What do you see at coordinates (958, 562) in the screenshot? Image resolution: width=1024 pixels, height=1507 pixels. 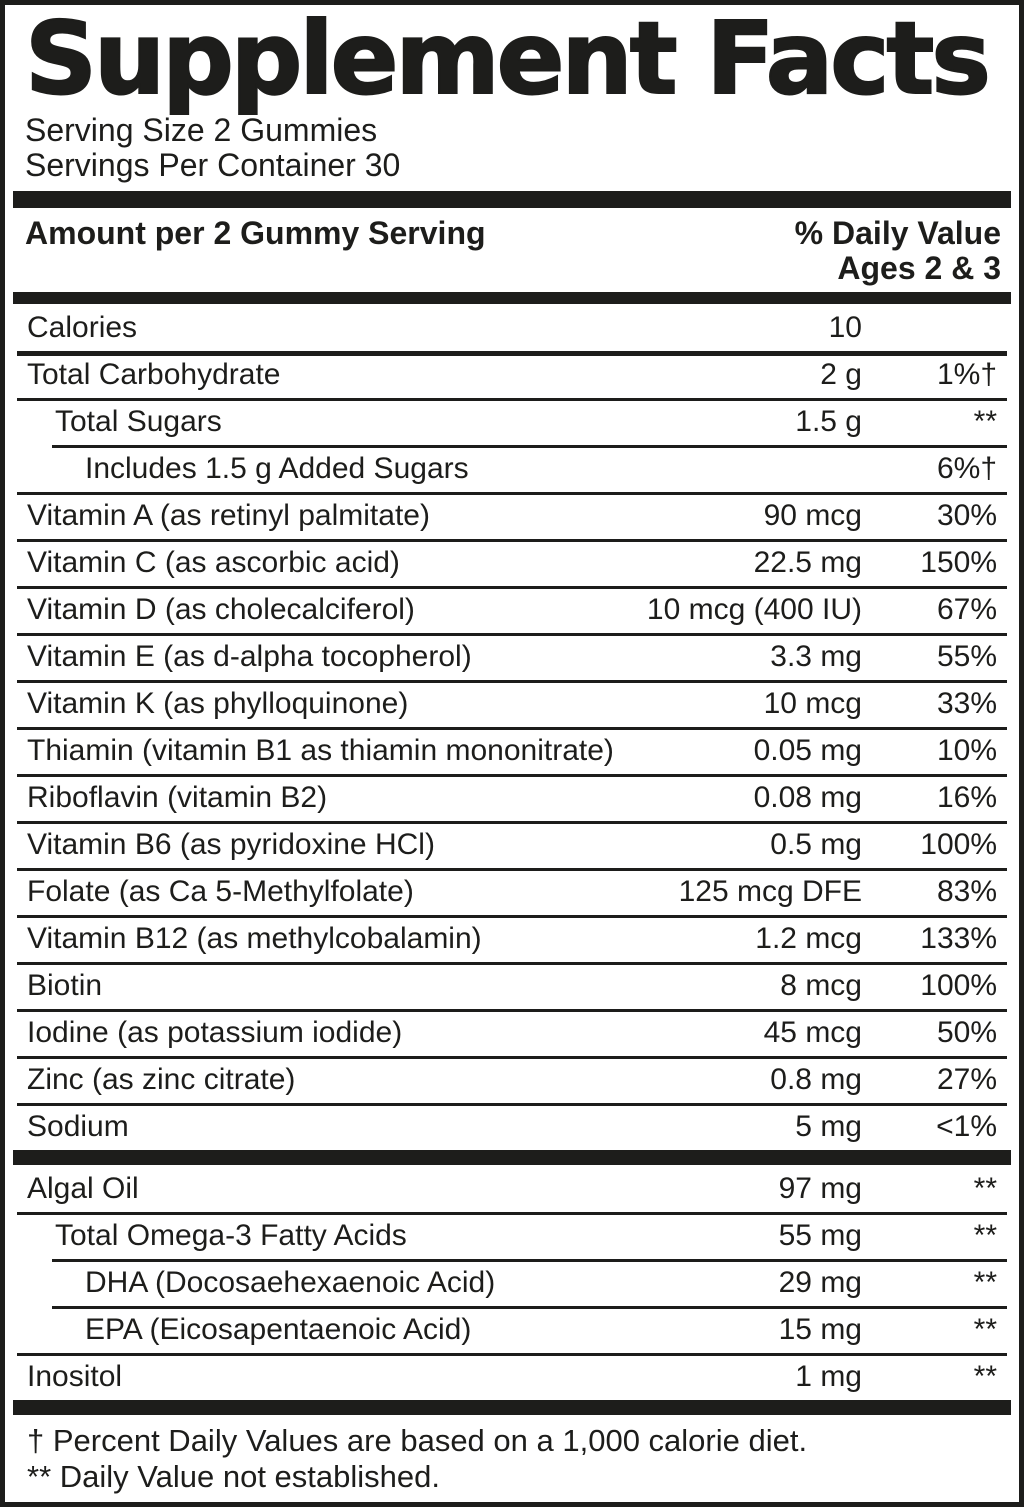 I see `nutrient-daily-value: 150%` at bounding box center [958, 562].